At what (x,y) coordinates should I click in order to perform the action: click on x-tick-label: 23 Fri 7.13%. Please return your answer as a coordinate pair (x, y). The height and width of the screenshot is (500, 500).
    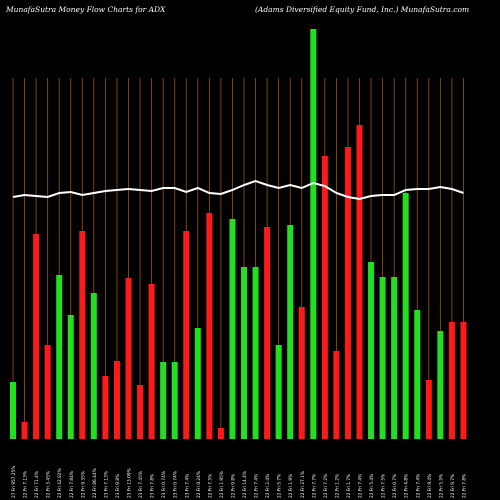
    Looking at the image, I should click on (106, 484).